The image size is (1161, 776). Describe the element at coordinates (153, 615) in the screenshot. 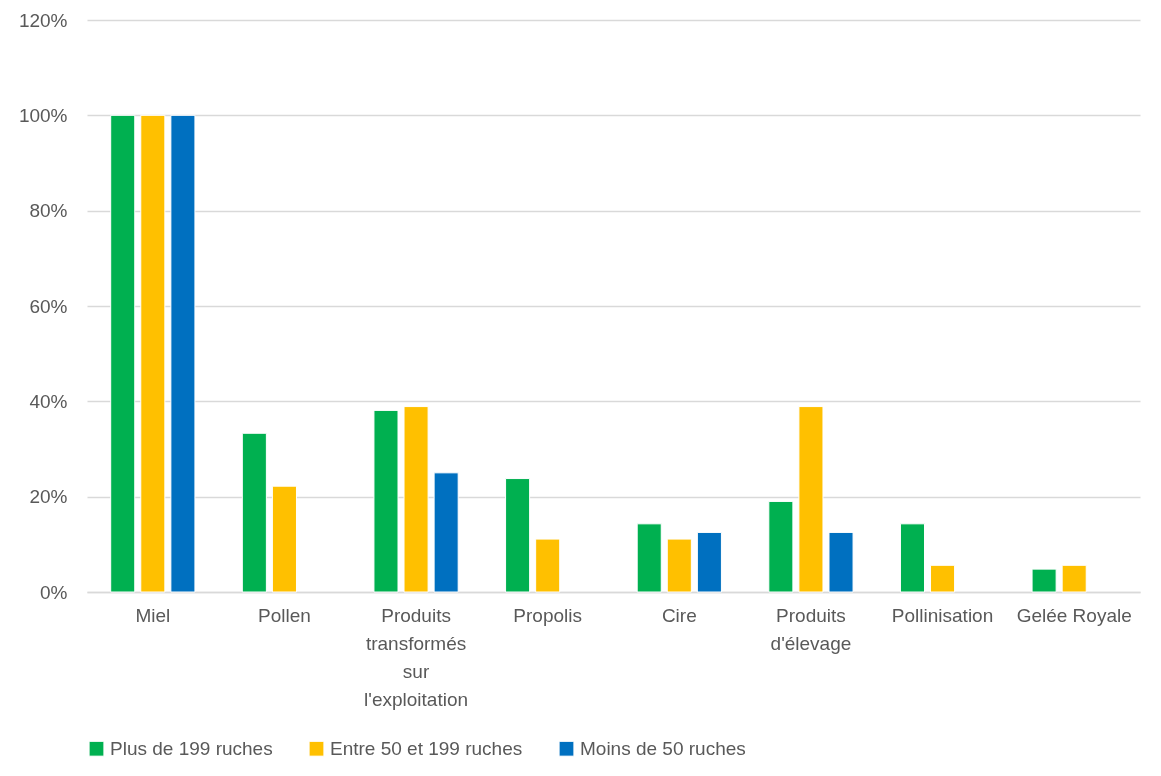

I see `x-tick-label: Miel` at that location.